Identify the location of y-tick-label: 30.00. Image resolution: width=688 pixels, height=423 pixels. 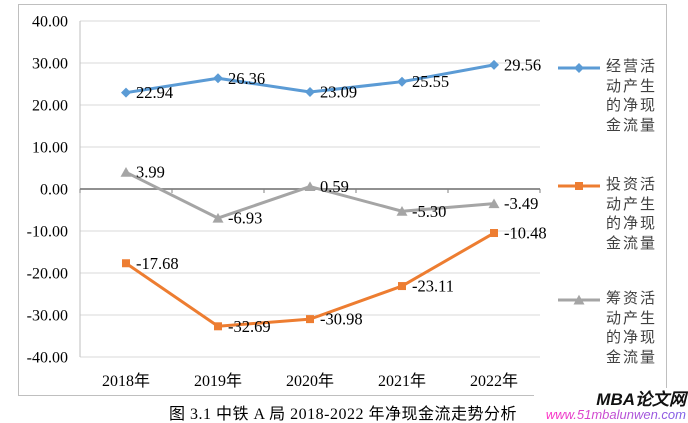
(50, 64).